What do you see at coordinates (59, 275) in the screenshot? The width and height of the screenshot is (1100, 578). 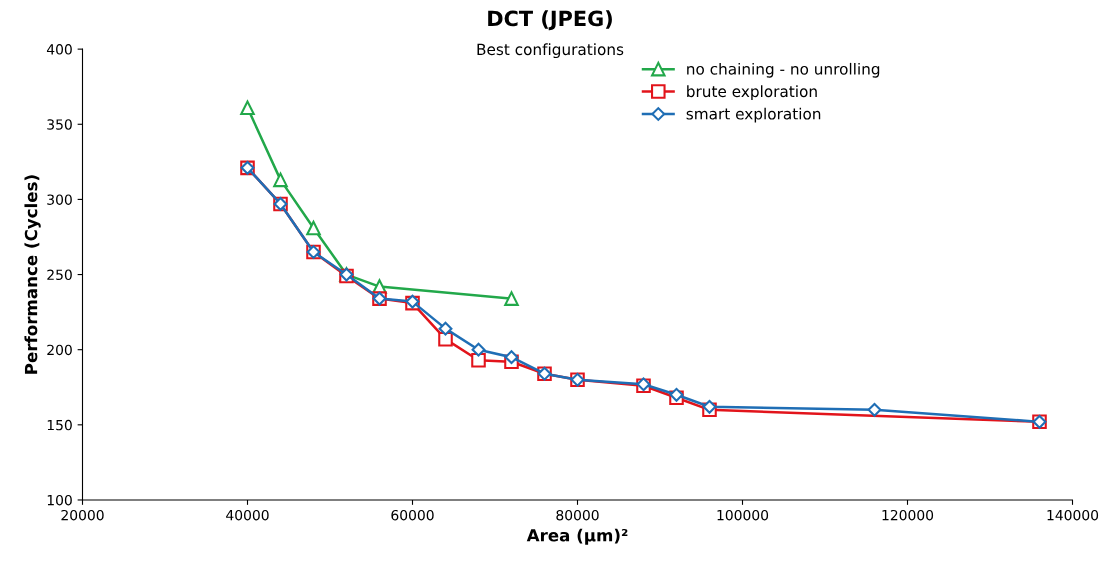 I see `y-tick-label: 250` at bounding box center [59, 275].